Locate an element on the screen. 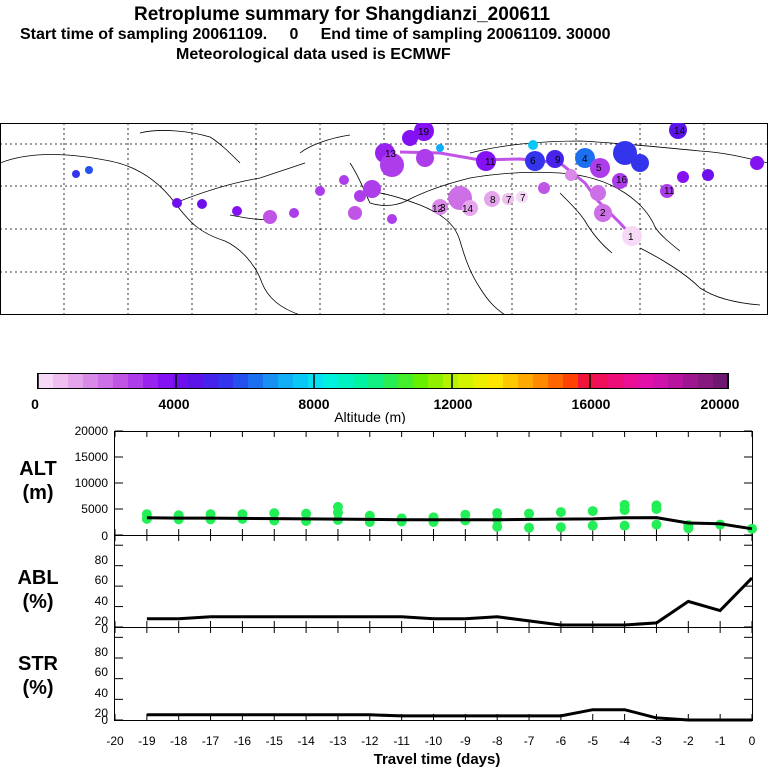  abl-label: ABL is located at coordinates (37, 578).